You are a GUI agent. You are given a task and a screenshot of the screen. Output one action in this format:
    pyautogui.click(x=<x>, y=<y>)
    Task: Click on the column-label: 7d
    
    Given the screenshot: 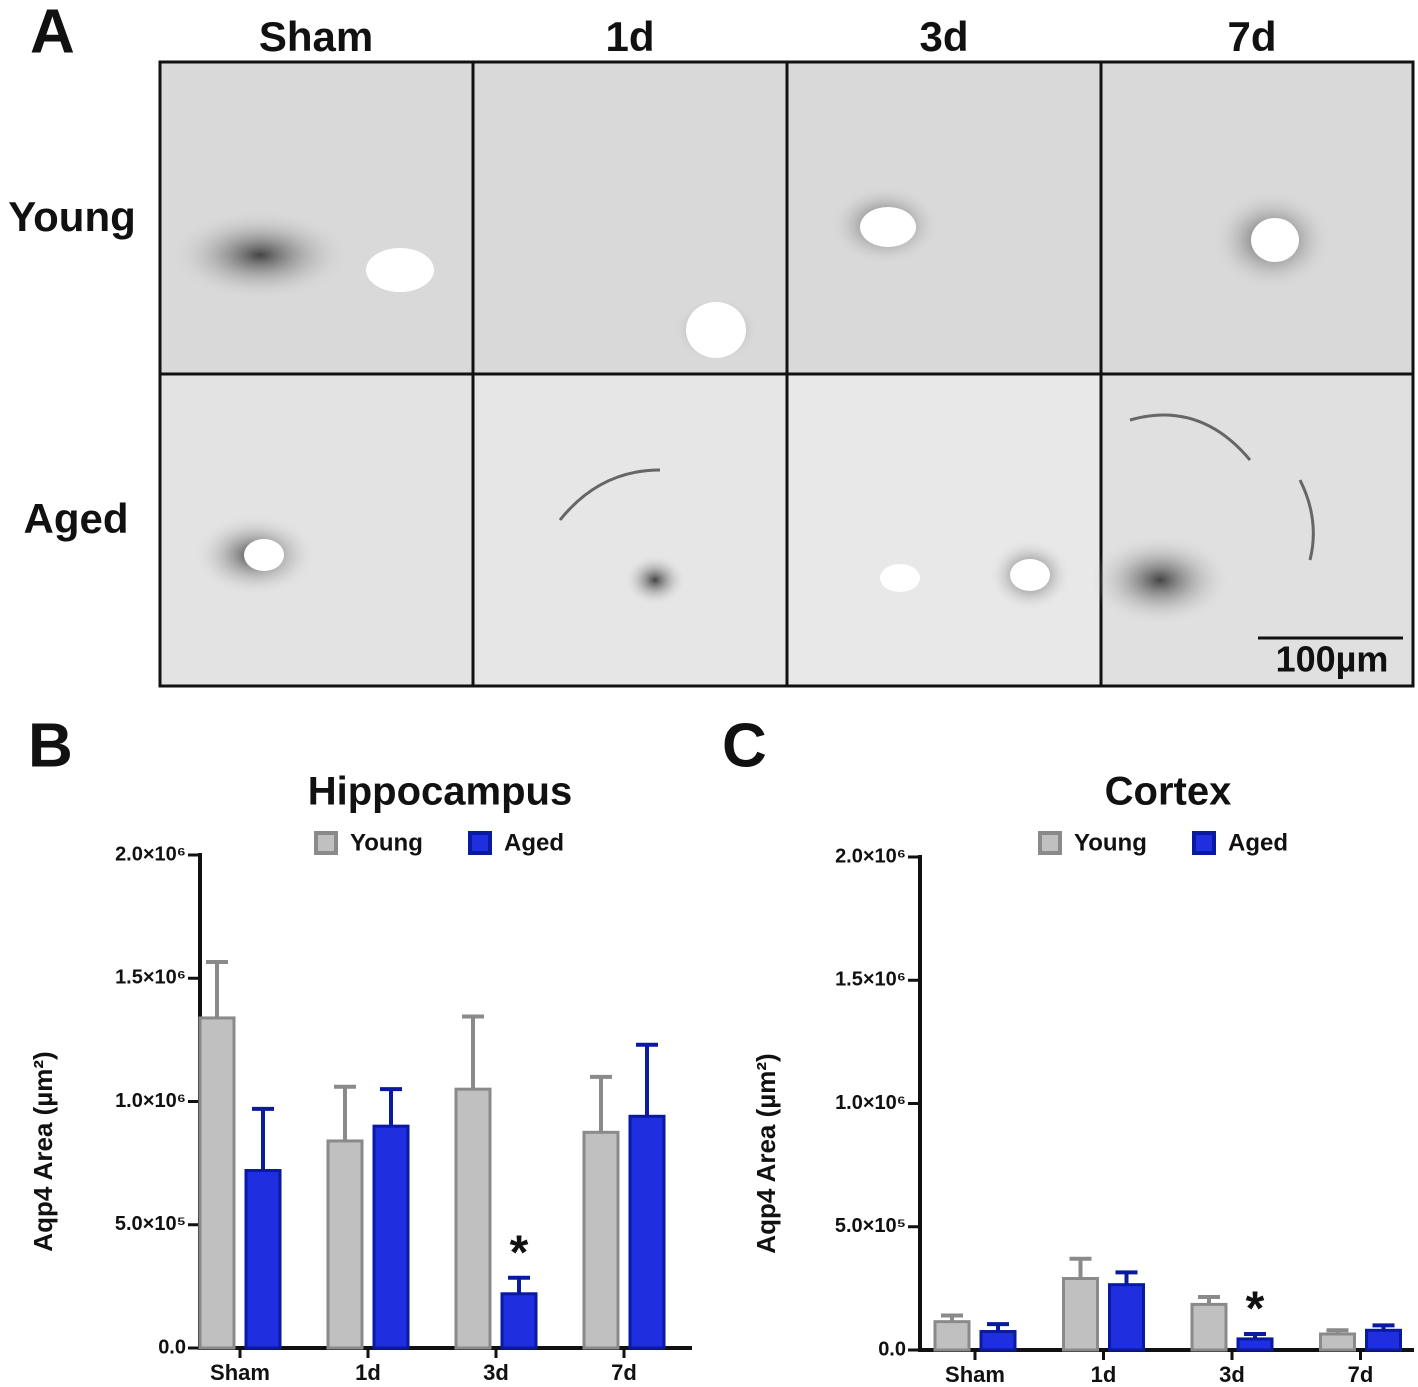 What is the action you would take?
    pyautogui.click(x=1251, y=36)
    